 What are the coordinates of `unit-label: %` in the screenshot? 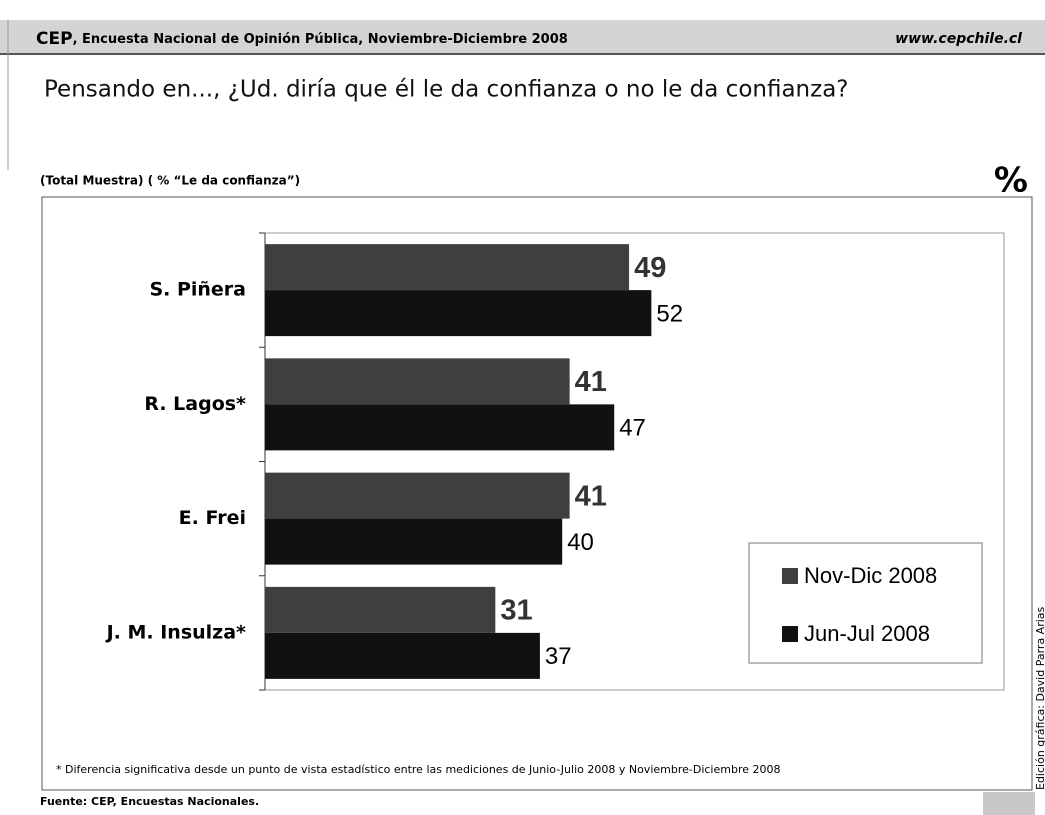 It's located at (1011, 181).